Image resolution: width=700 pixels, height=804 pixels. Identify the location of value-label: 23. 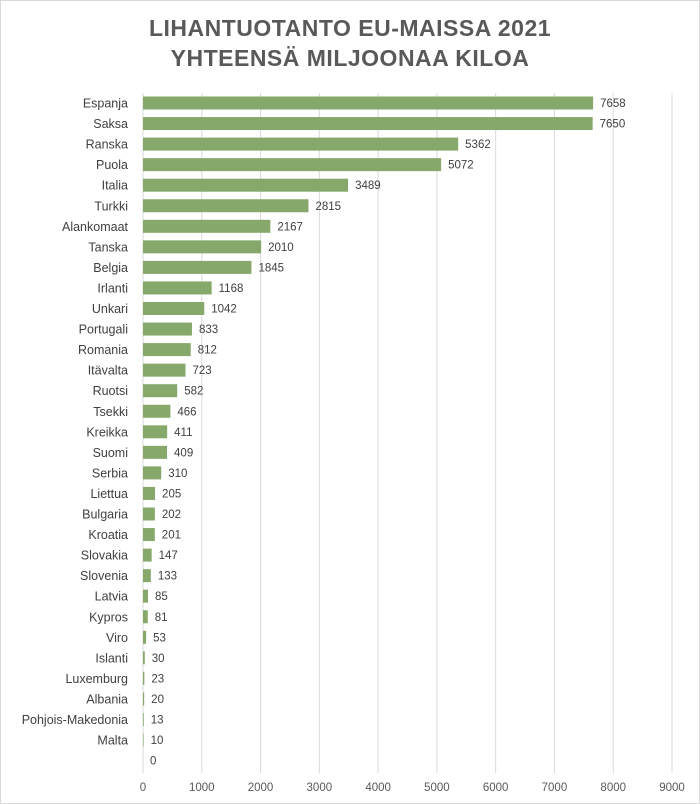
(157, 679).